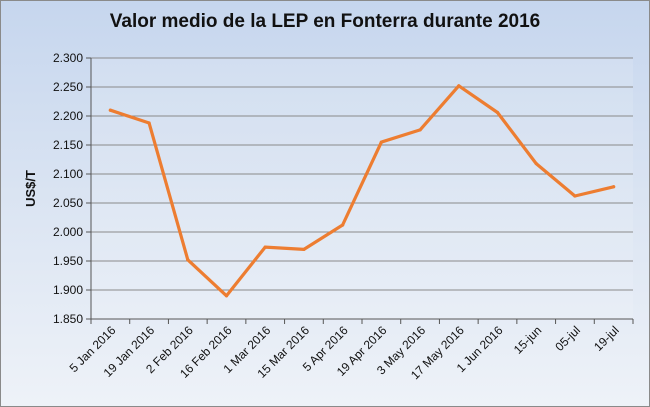  I want to click on y-tick-label: 2.250, so click(68, 87).